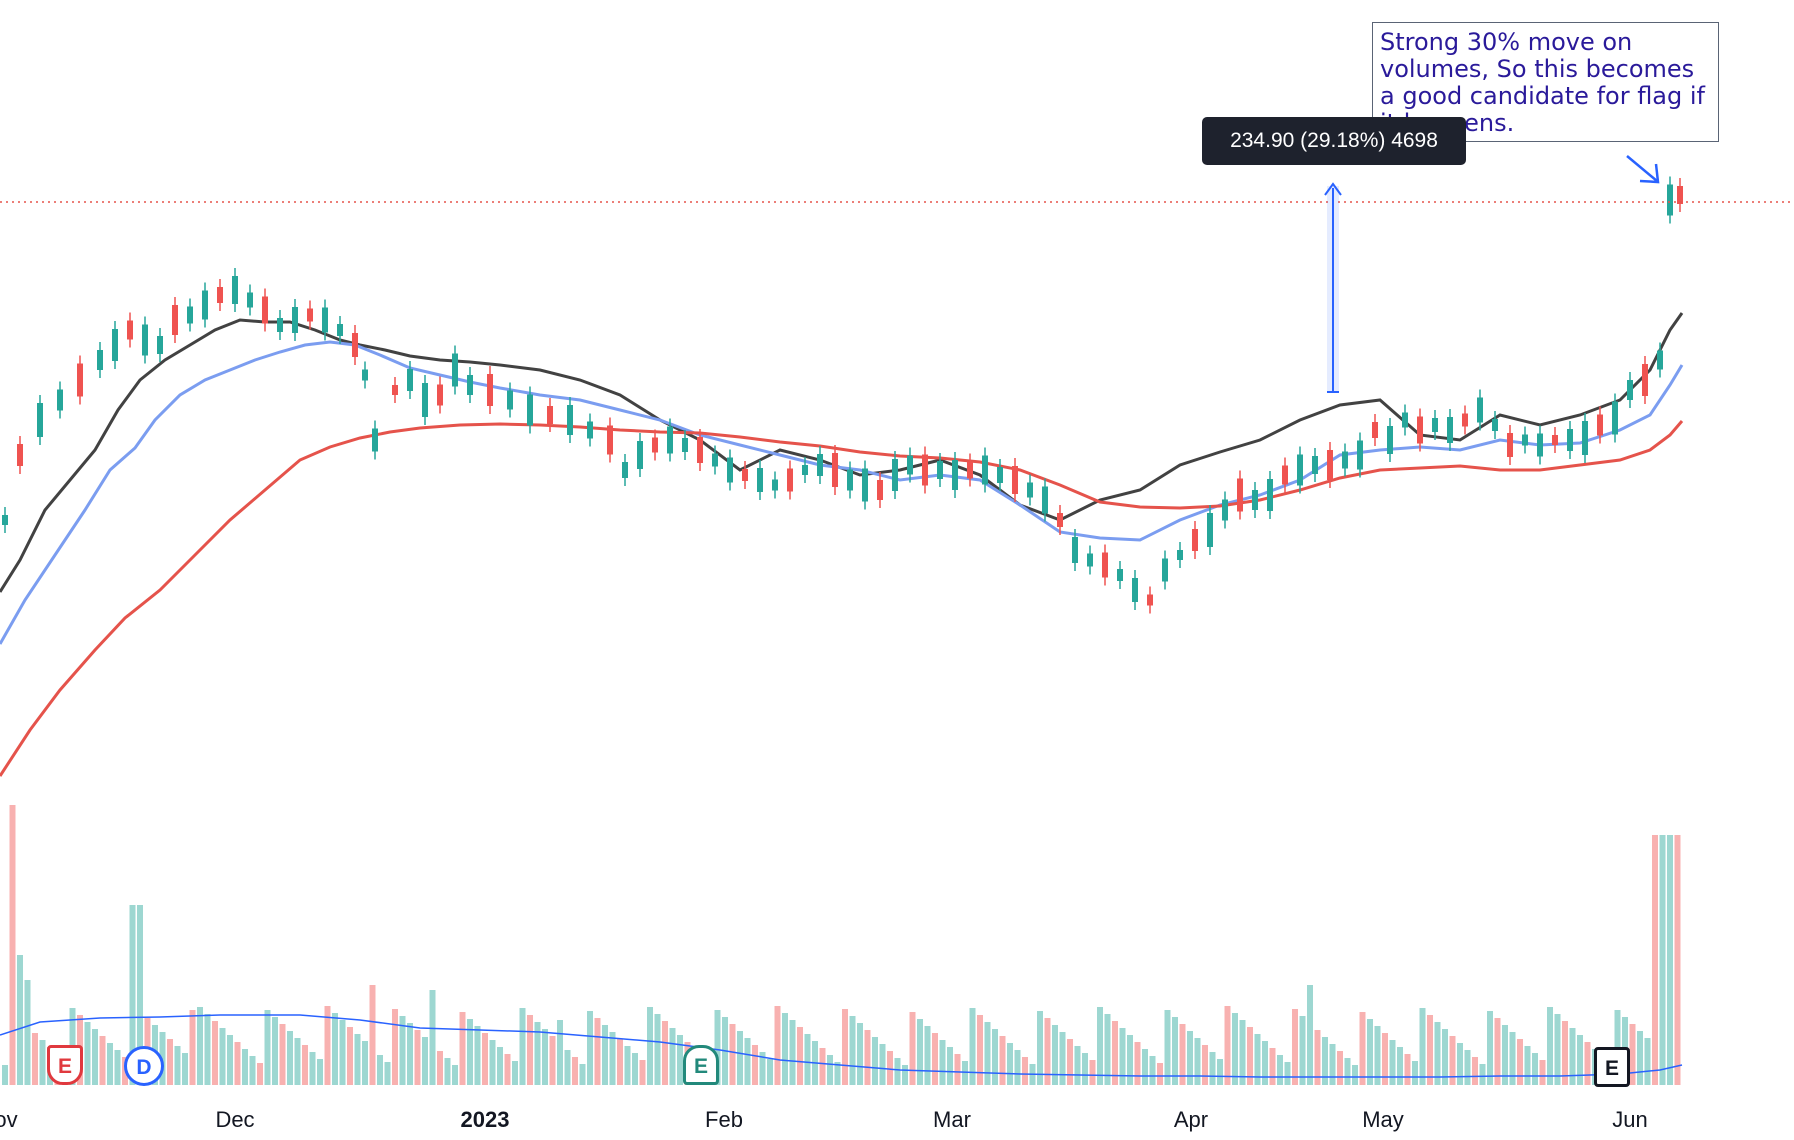  What do you see at coordinates (1333, 287) in the screenshot?
I see `measure-tool` at bounding box center [1333, 287].